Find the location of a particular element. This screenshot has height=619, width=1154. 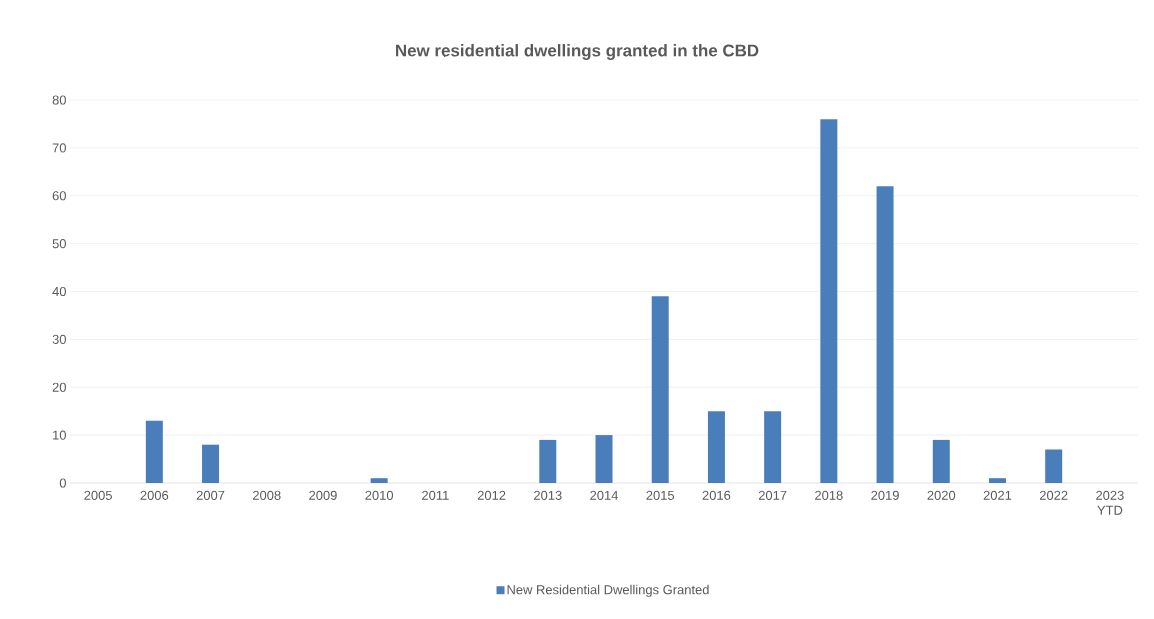

y-tick-label: 30 is located at coordinates (59, 339).